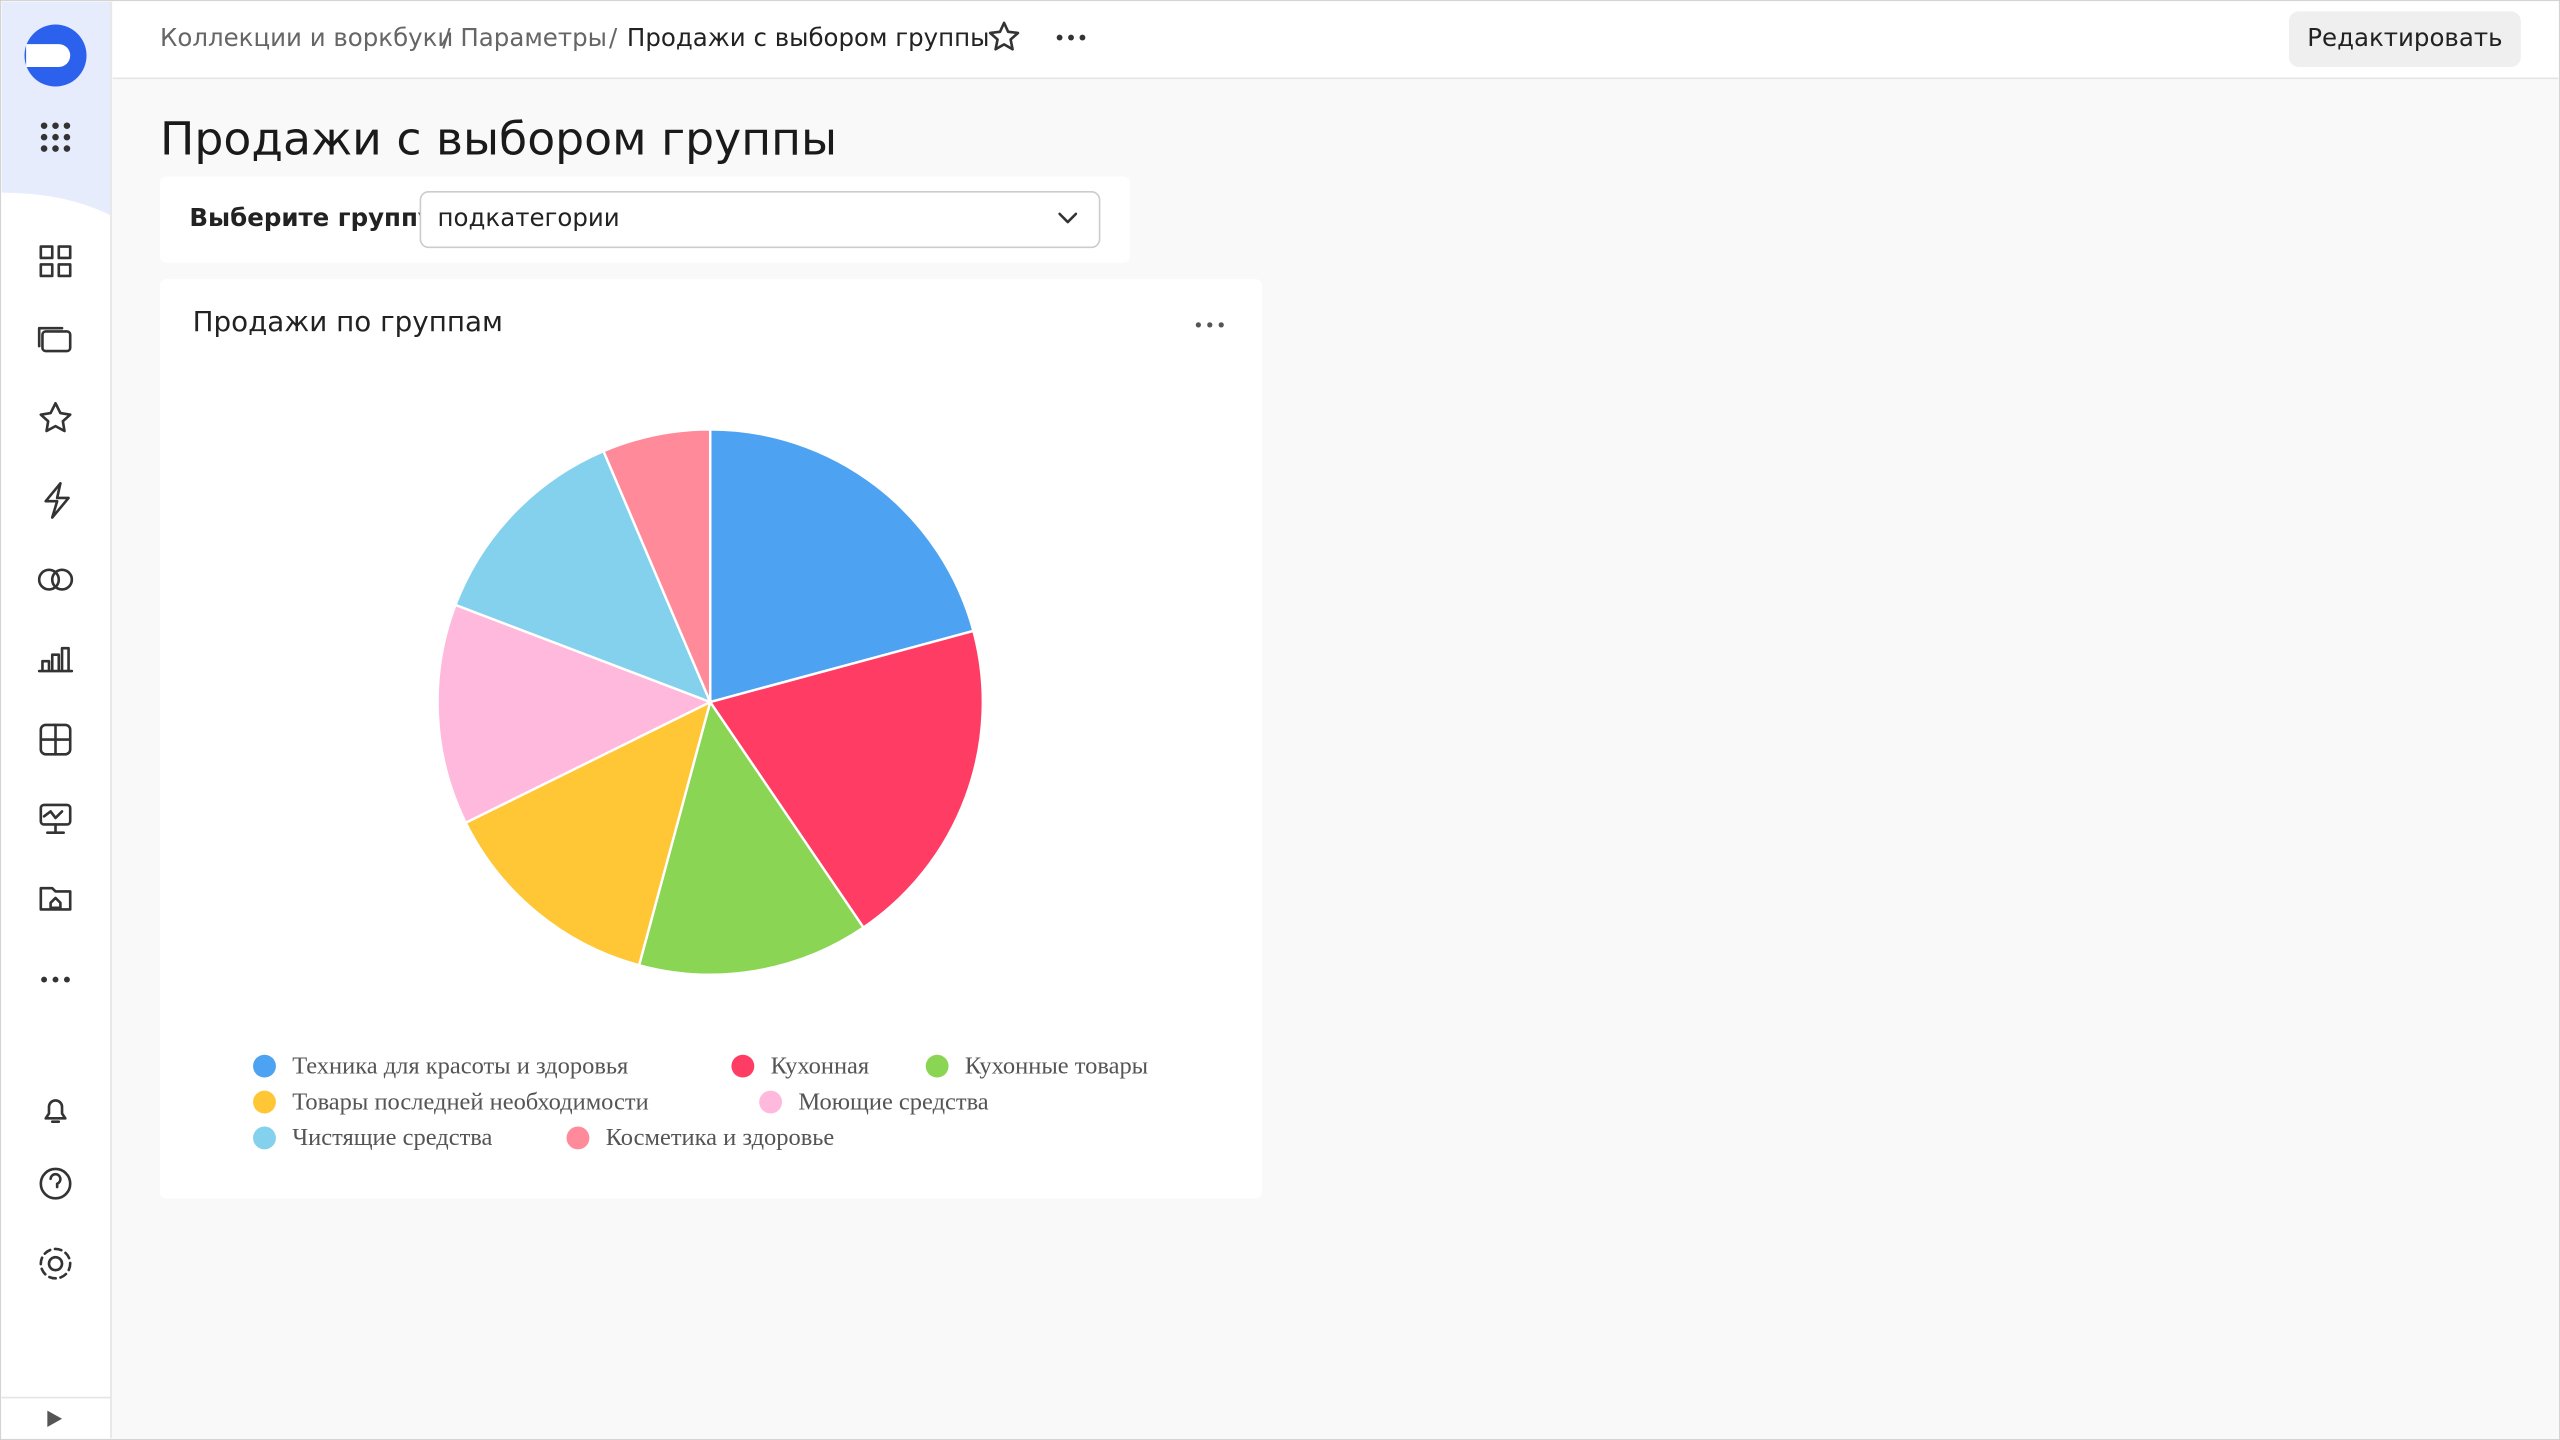 The width and height of the screenshot is (2560, 1440). I want to click on chart-menu, so click(1209, 325).